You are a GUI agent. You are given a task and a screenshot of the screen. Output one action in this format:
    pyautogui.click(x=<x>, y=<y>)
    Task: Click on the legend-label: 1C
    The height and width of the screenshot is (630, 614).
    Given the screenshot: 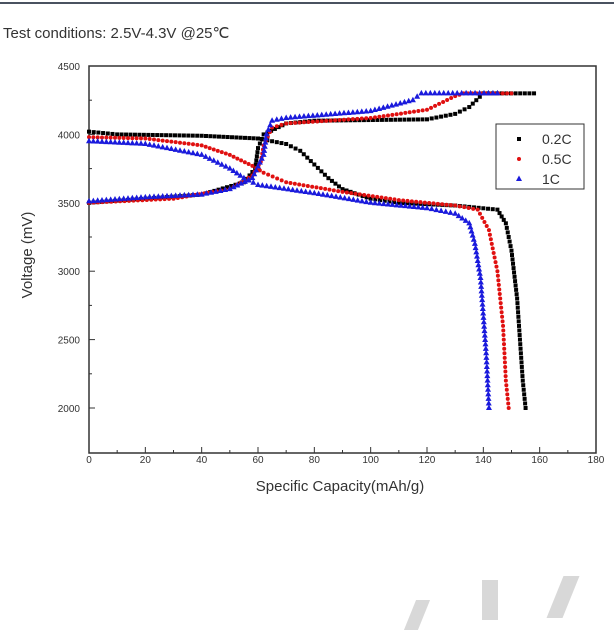 What is the action you would take?
    pyautogui.click(x=551, y=179)
    